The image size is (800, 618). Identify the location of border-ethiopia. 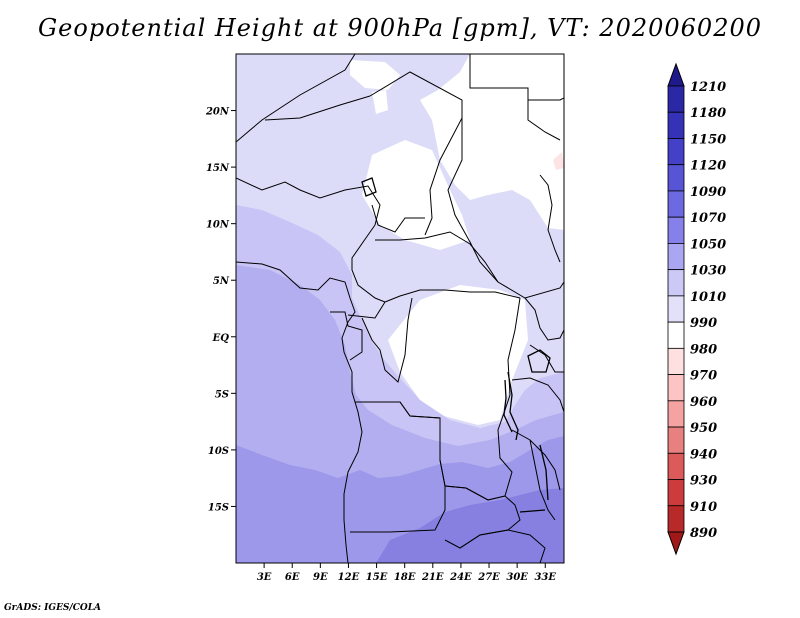
(550, 218).